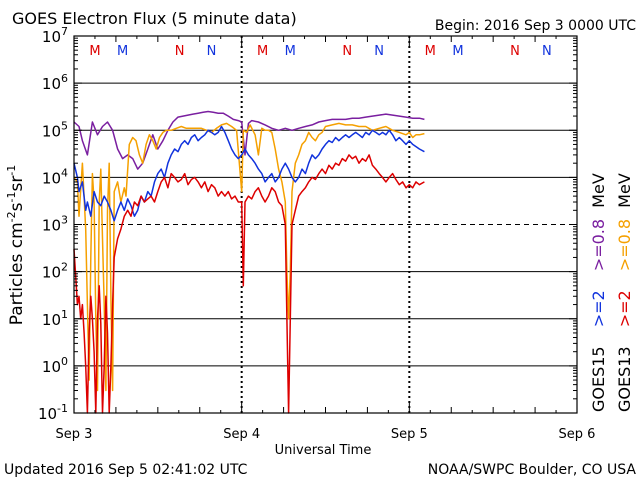 This screenshot has height=480, width=640. Describe the element at coordinates (180, 51) in the screenshot. I see `marker-2: N` at that location.